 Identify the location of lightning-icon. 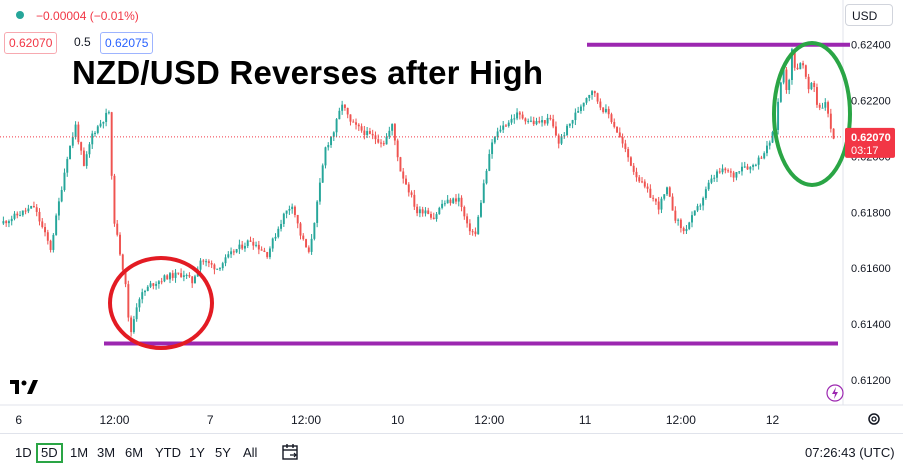
(835, 393).